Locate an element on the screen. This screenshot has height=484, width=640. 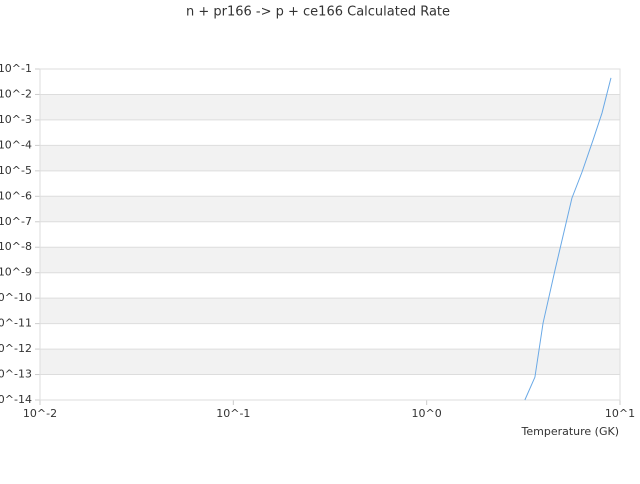
y-tick-label: 10^-3 is located at coordinates (16, 119).